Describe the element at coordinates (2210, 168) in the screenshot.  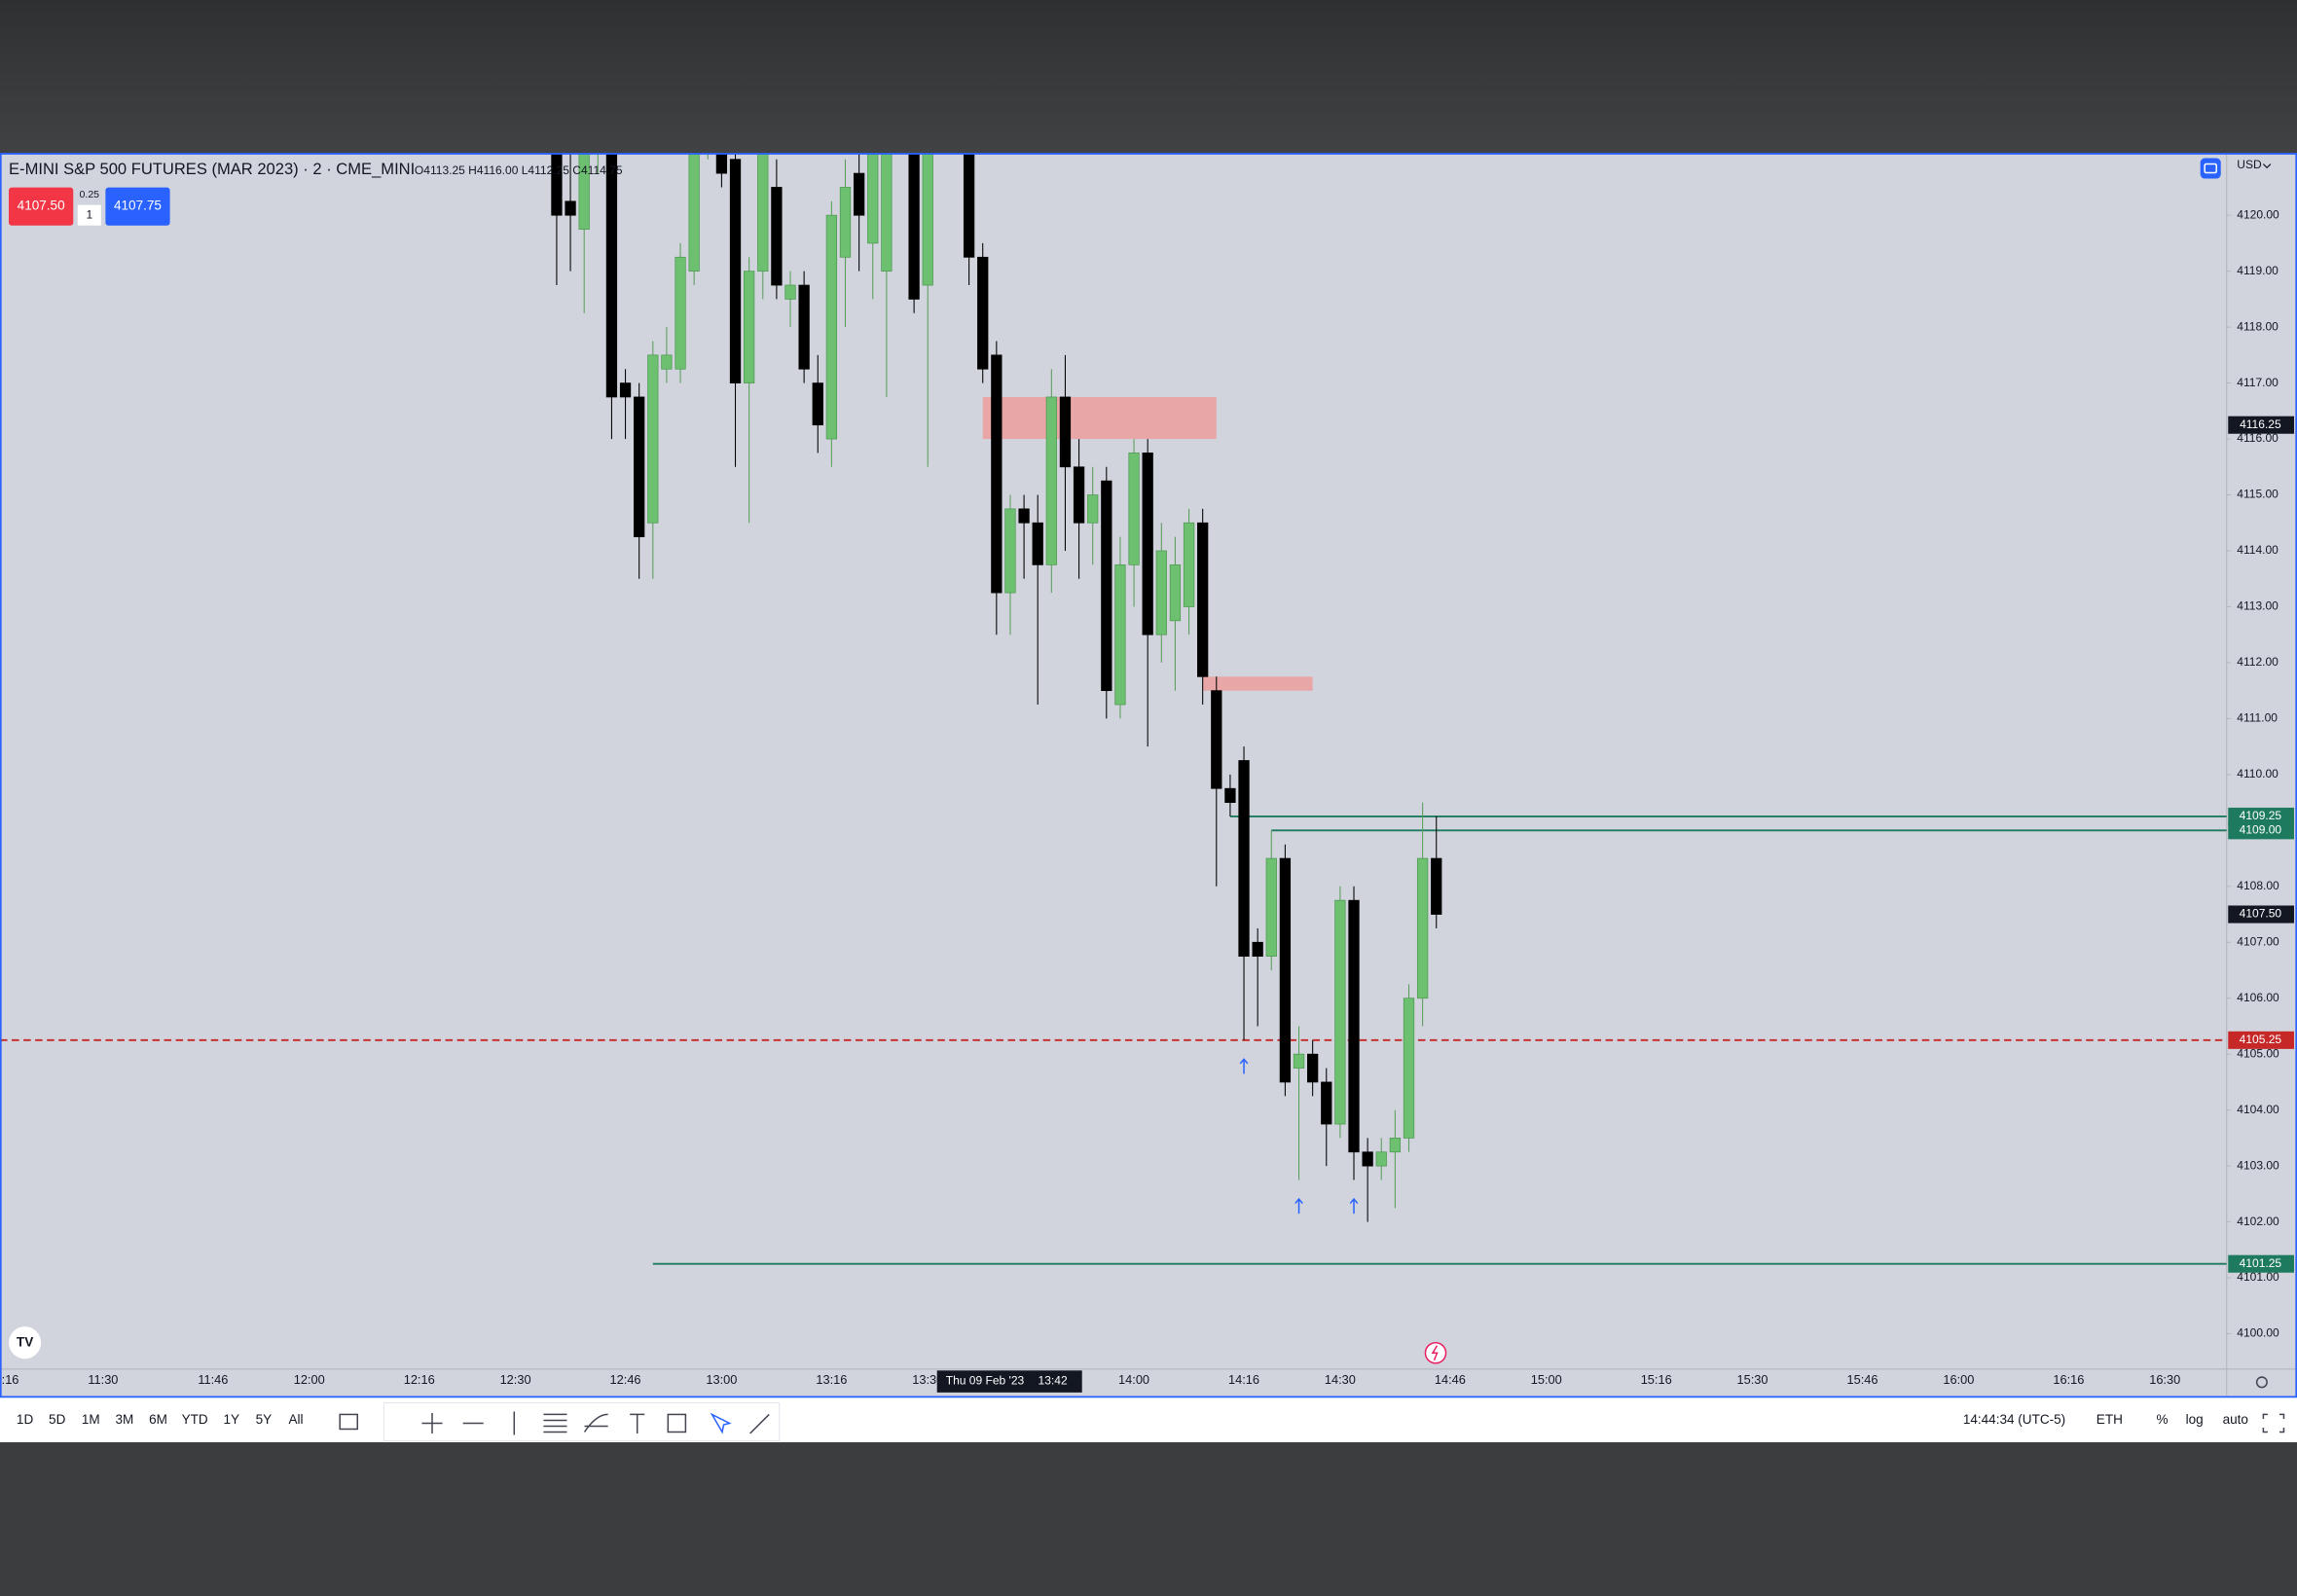
I see `sync-icon` at that location.